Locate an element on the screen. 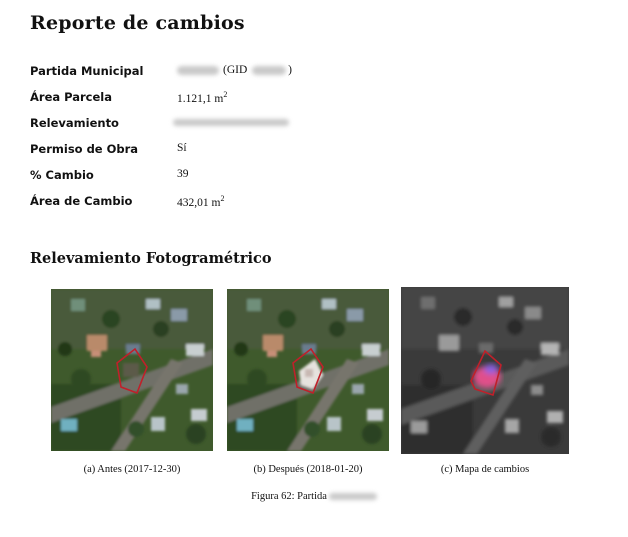  row-porcentaje-cambio: % Cambio 39 is located at coordinates (240, 179).